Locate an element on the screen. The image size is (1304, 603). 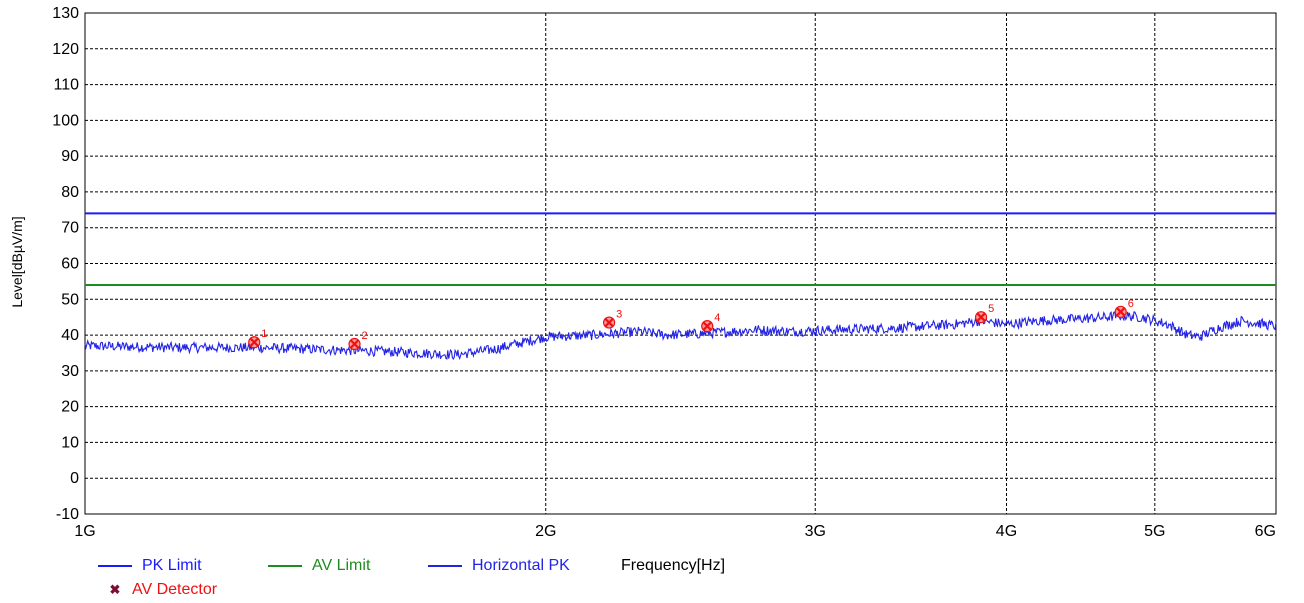
legend-av-detector: ✖ AV Detector is located at coordinates (163, 590).